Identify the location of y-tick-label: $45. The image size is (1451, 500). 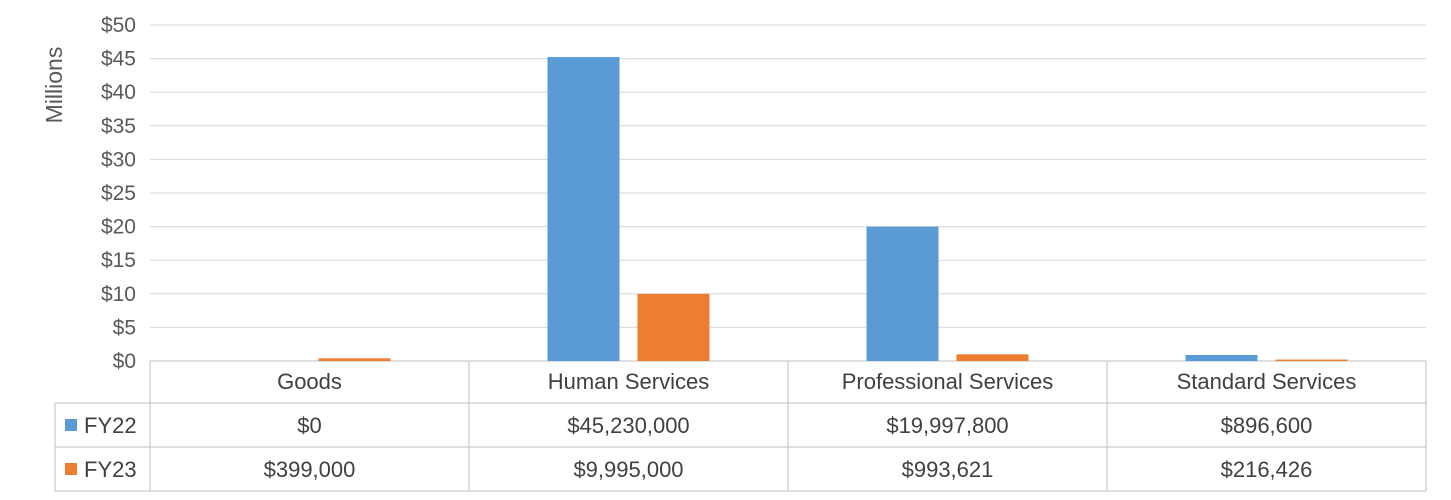
(118, 59).